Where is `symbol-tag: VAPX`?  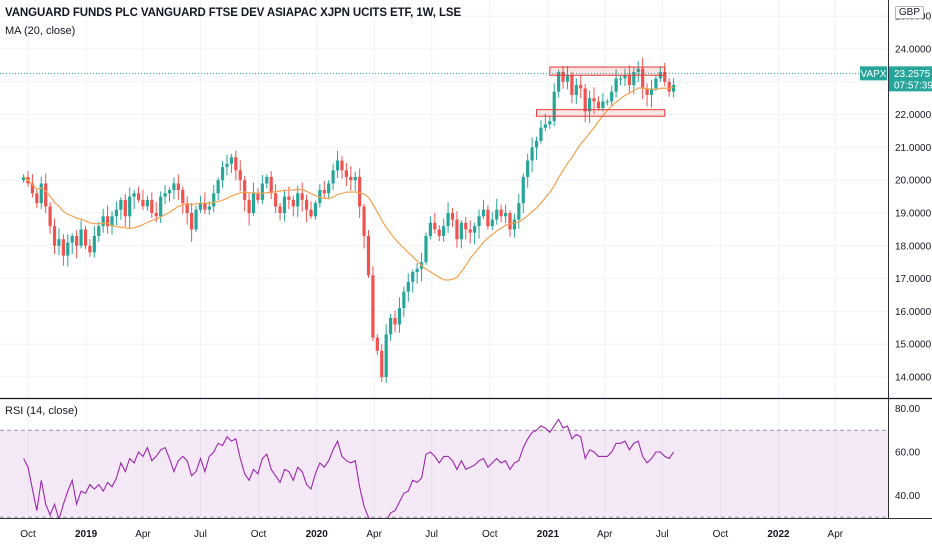 symbol-tag: VAPX is located at coordinates (873, 73).